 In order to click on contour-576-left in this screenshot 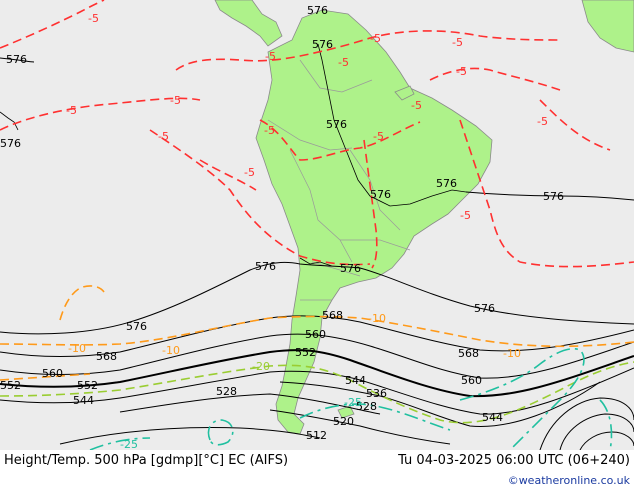, I will do `click(17, 60)`.